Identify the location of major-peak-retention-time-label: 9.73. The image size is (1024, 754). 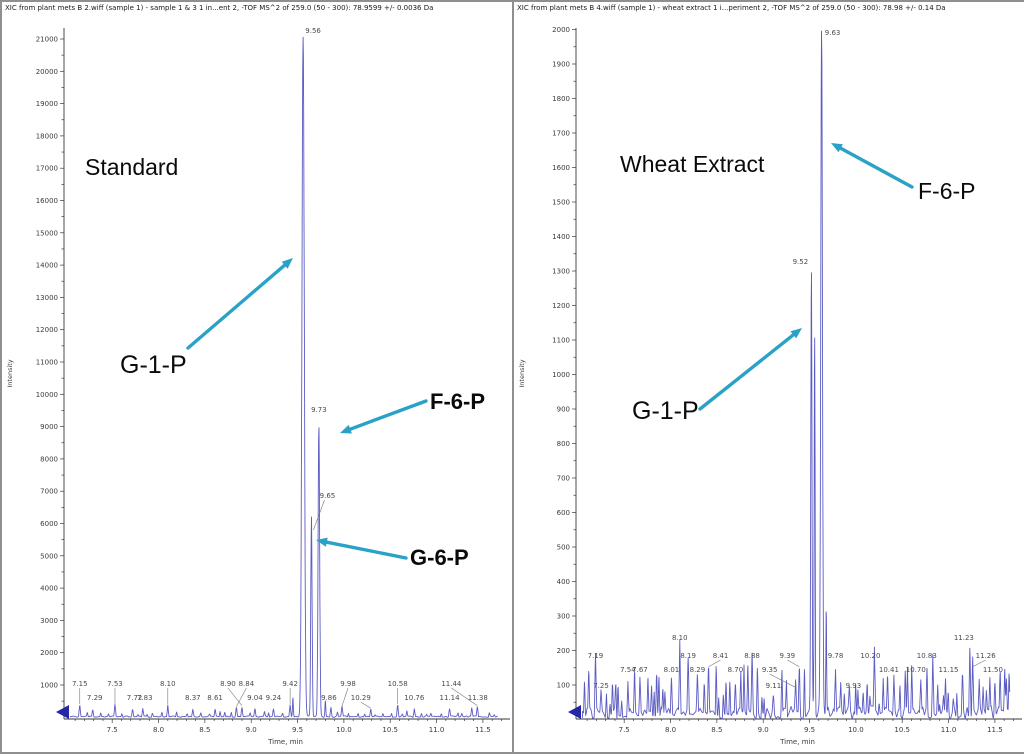
(319, 410).